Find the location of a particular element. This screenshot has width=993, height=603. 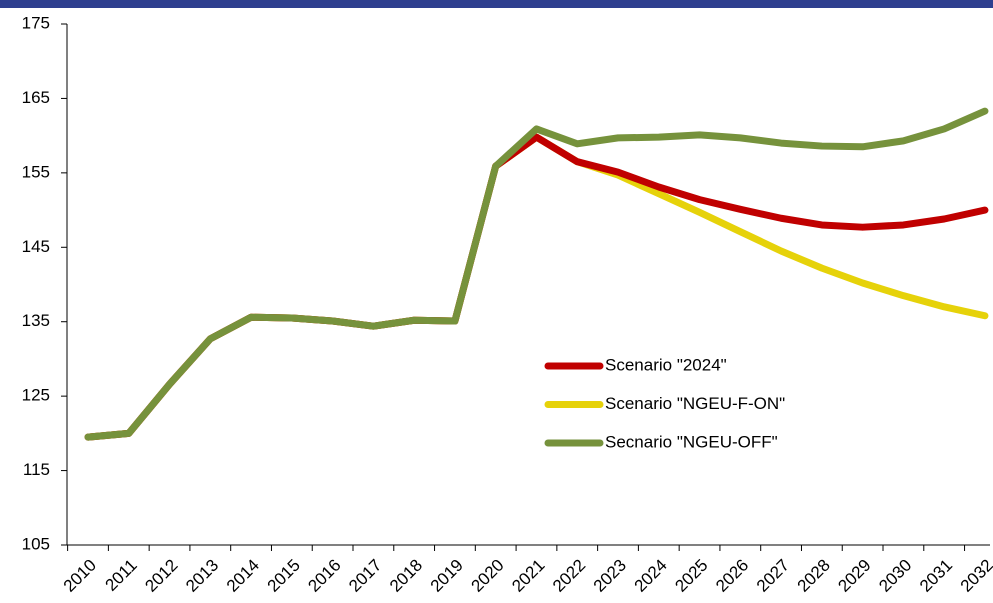

y-tick-label: 145 is located at coordinates (36, 246).